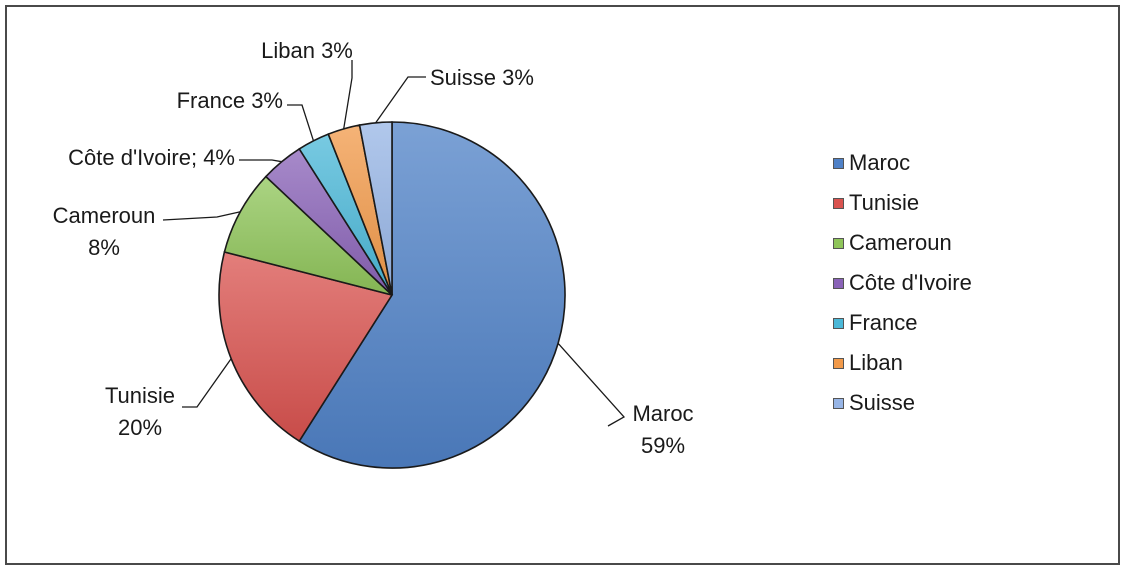  I want to click on legend-swatch-france, so click(838, 323).